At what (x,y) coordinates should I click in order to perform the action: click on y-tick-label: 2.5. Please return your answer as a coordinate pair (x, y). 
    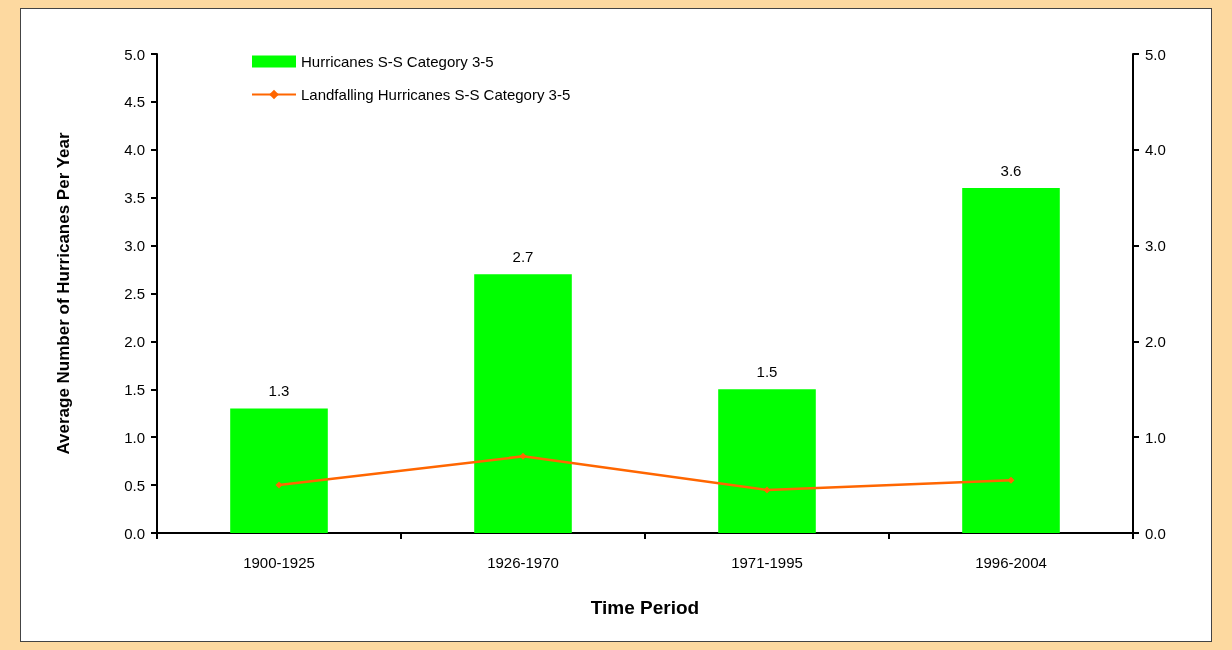
    Looking at the image, I should click on (134, 293).